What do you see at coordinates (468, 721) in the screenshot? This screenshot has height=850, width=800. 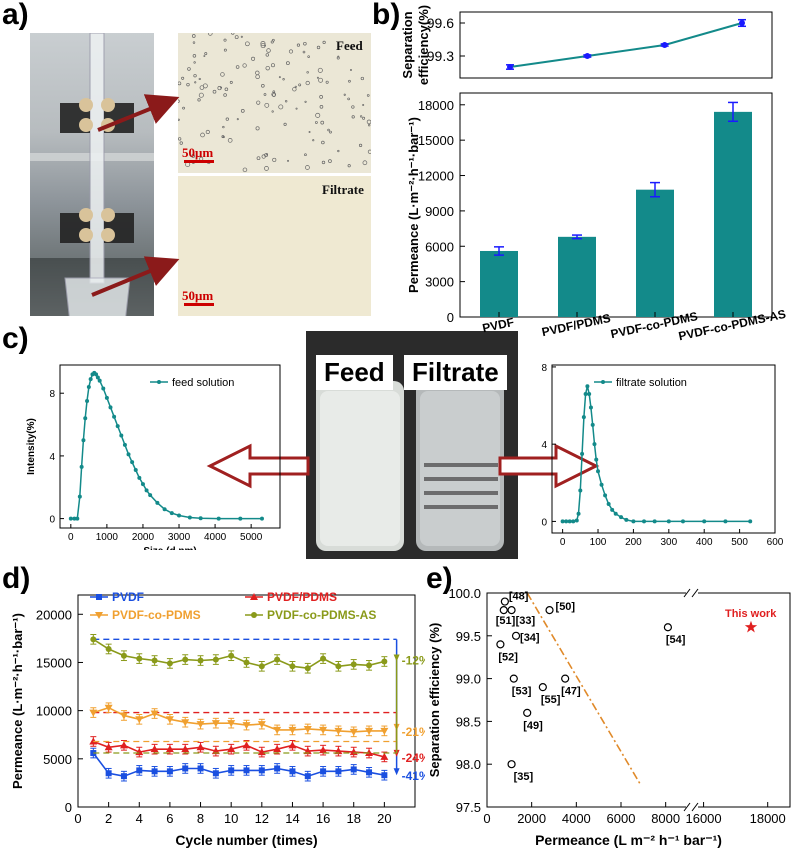 I see `y-tick-label: 98.5` at bounding box center [468, 721].